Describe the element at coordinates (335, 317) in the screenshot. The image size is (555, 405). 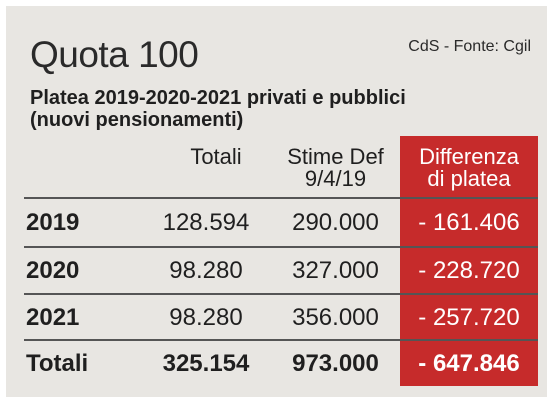
I see `cell-stime: 356.000` at that location.